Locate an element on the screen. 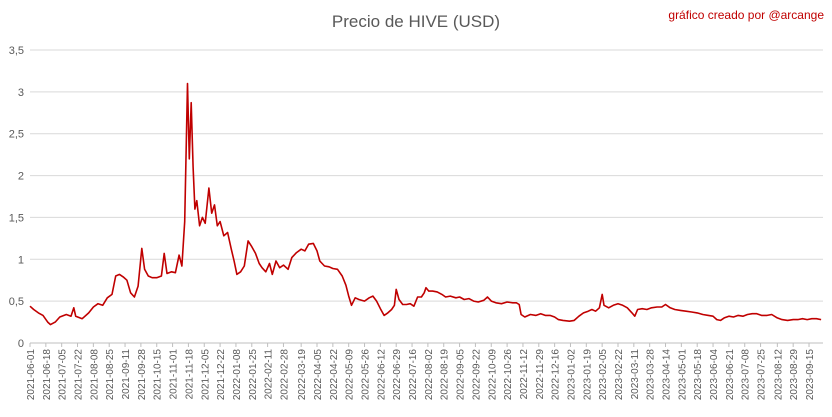  x-tick-label: 2022-09-22 is located at coordinates (476, 375).